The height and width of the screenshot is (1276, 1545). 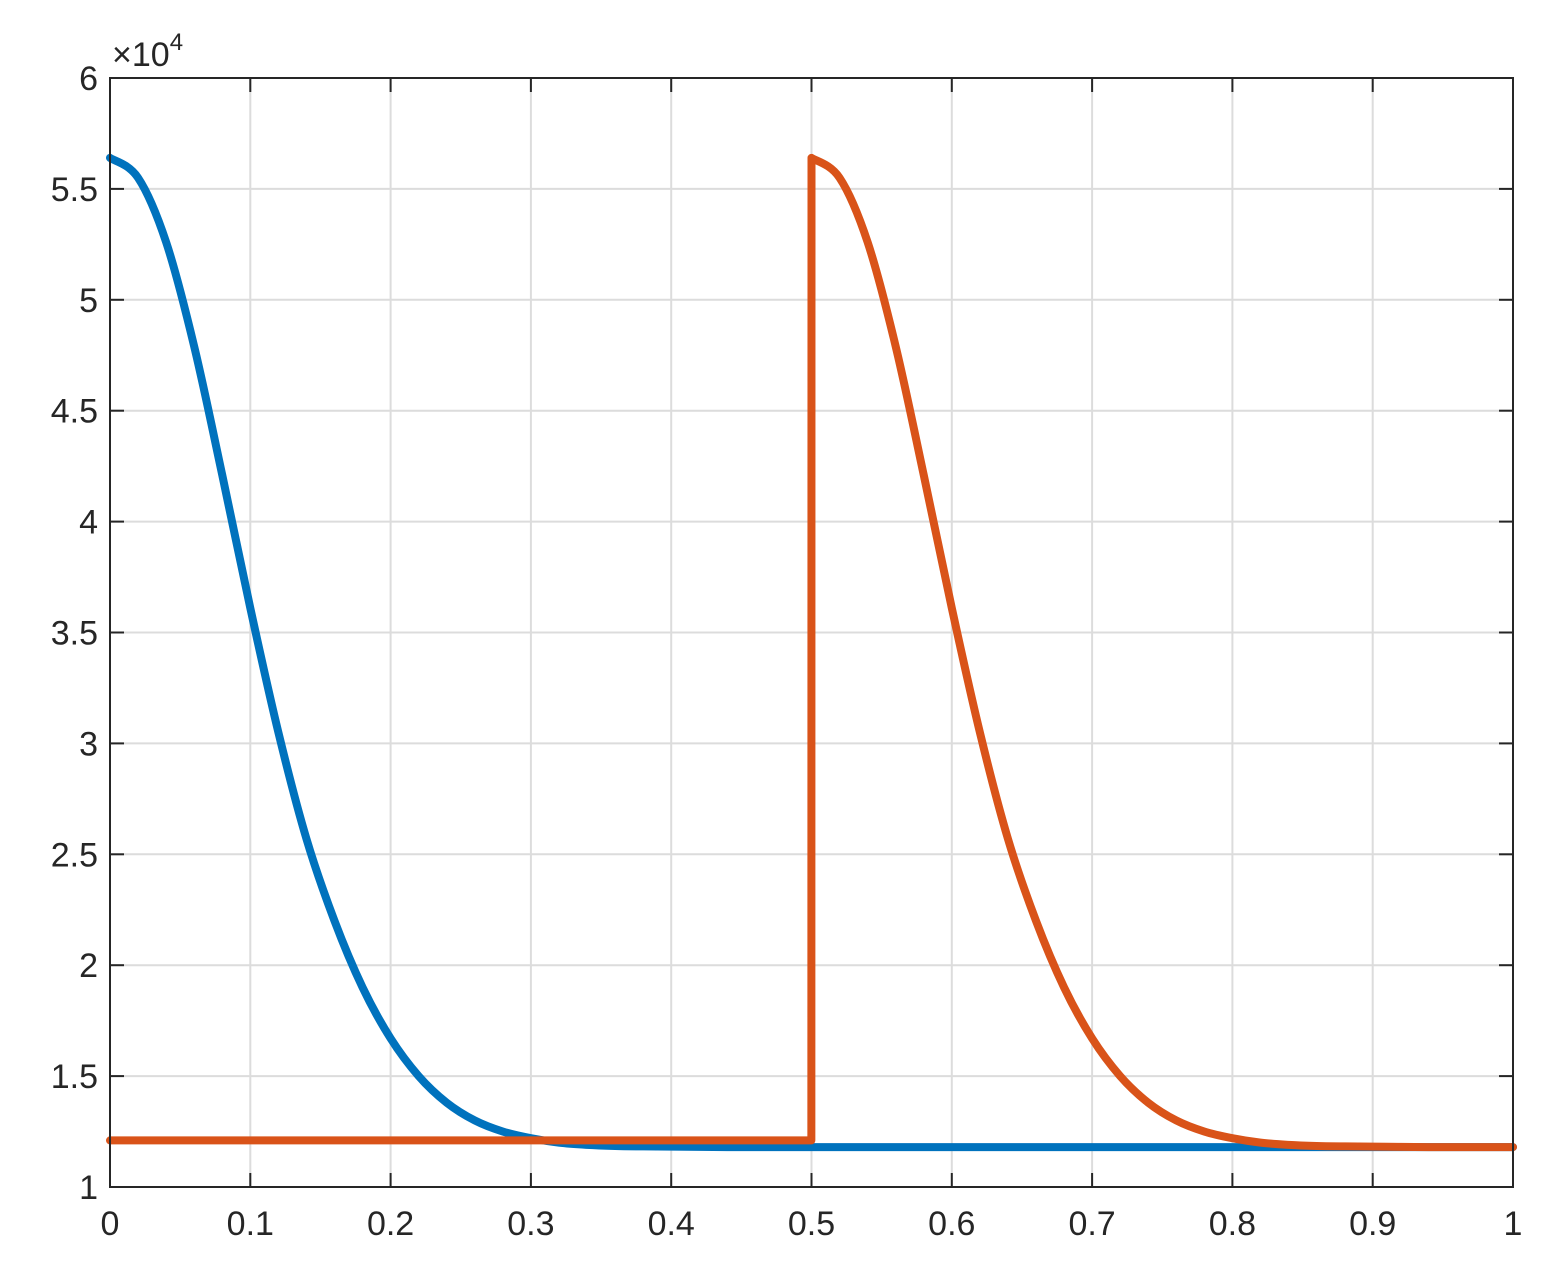 What do you see at coordinates (250, 1224) in the screenshot?
I see `x-tick-label: 0.1` at bounding box center [250, 1224].